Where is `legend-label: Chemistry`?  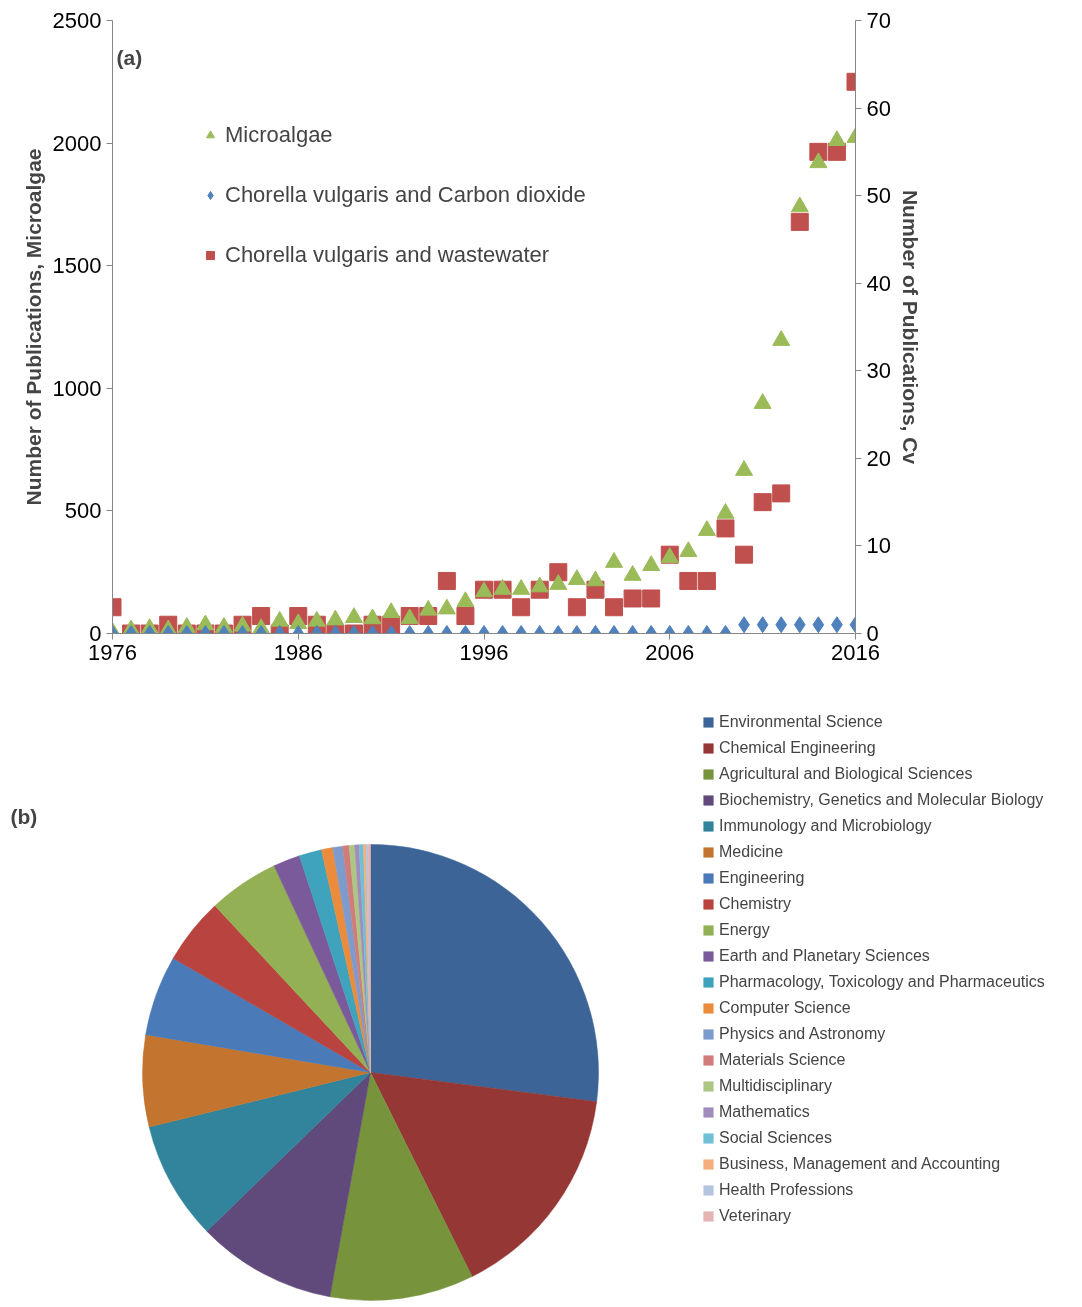
legend-label: Chemistry is located at coordinates (755, 903).